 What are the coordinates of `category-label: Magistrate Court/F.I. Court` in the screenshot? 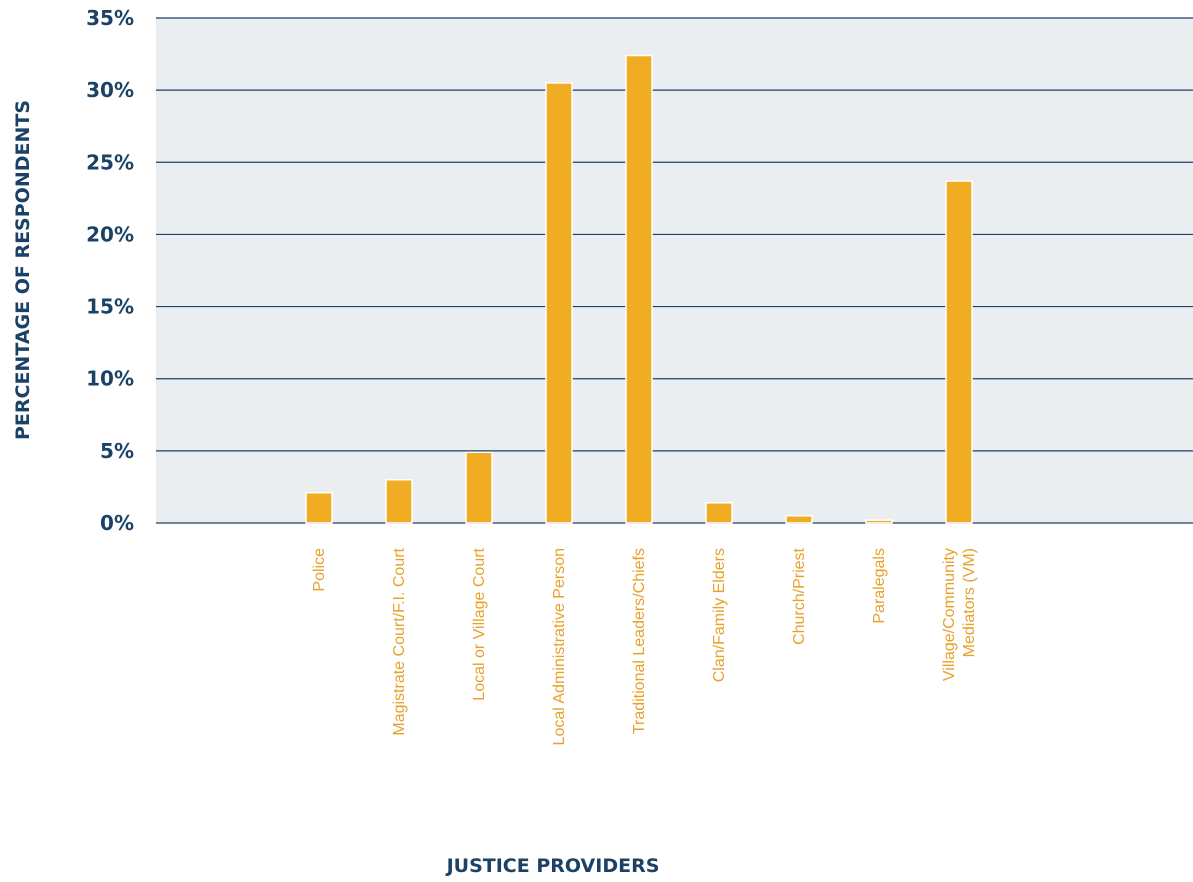 It's located at (399, 641).